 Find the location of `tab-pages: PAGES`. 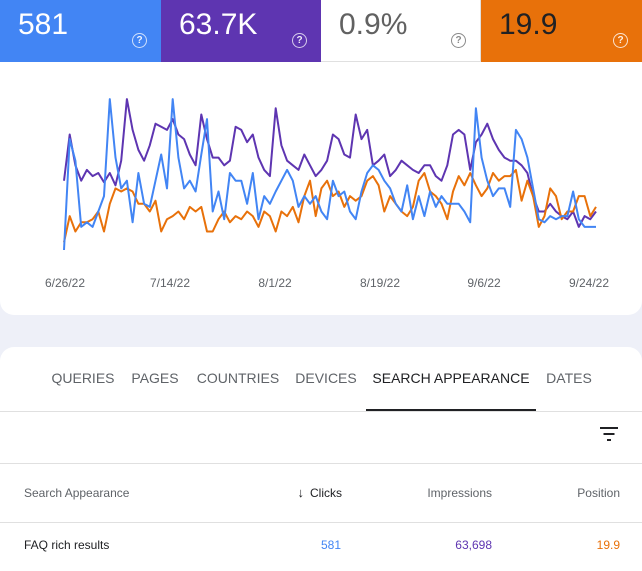

tab-pages: PAGES is located at coordinates (155, 378).